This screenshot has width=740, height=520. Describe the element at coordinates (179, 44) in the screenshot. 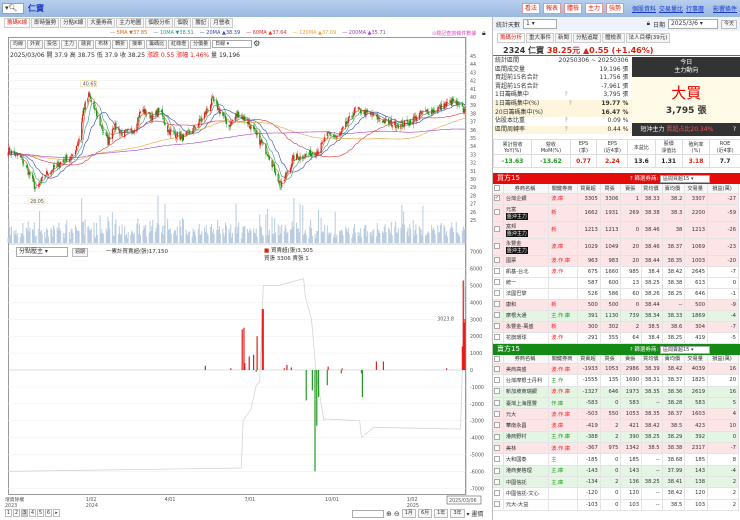

I see `toolbar-button-9: 紅綠燈` at that location.